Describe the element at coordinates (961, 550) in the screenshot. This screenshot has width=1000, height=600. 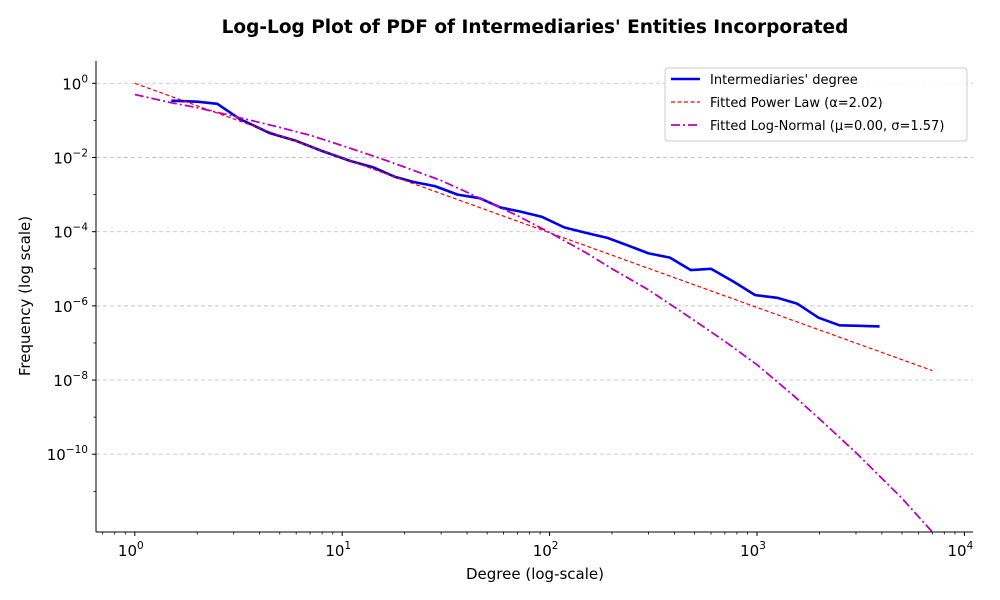
I see `x-tick-label: 10⁴` at that location.